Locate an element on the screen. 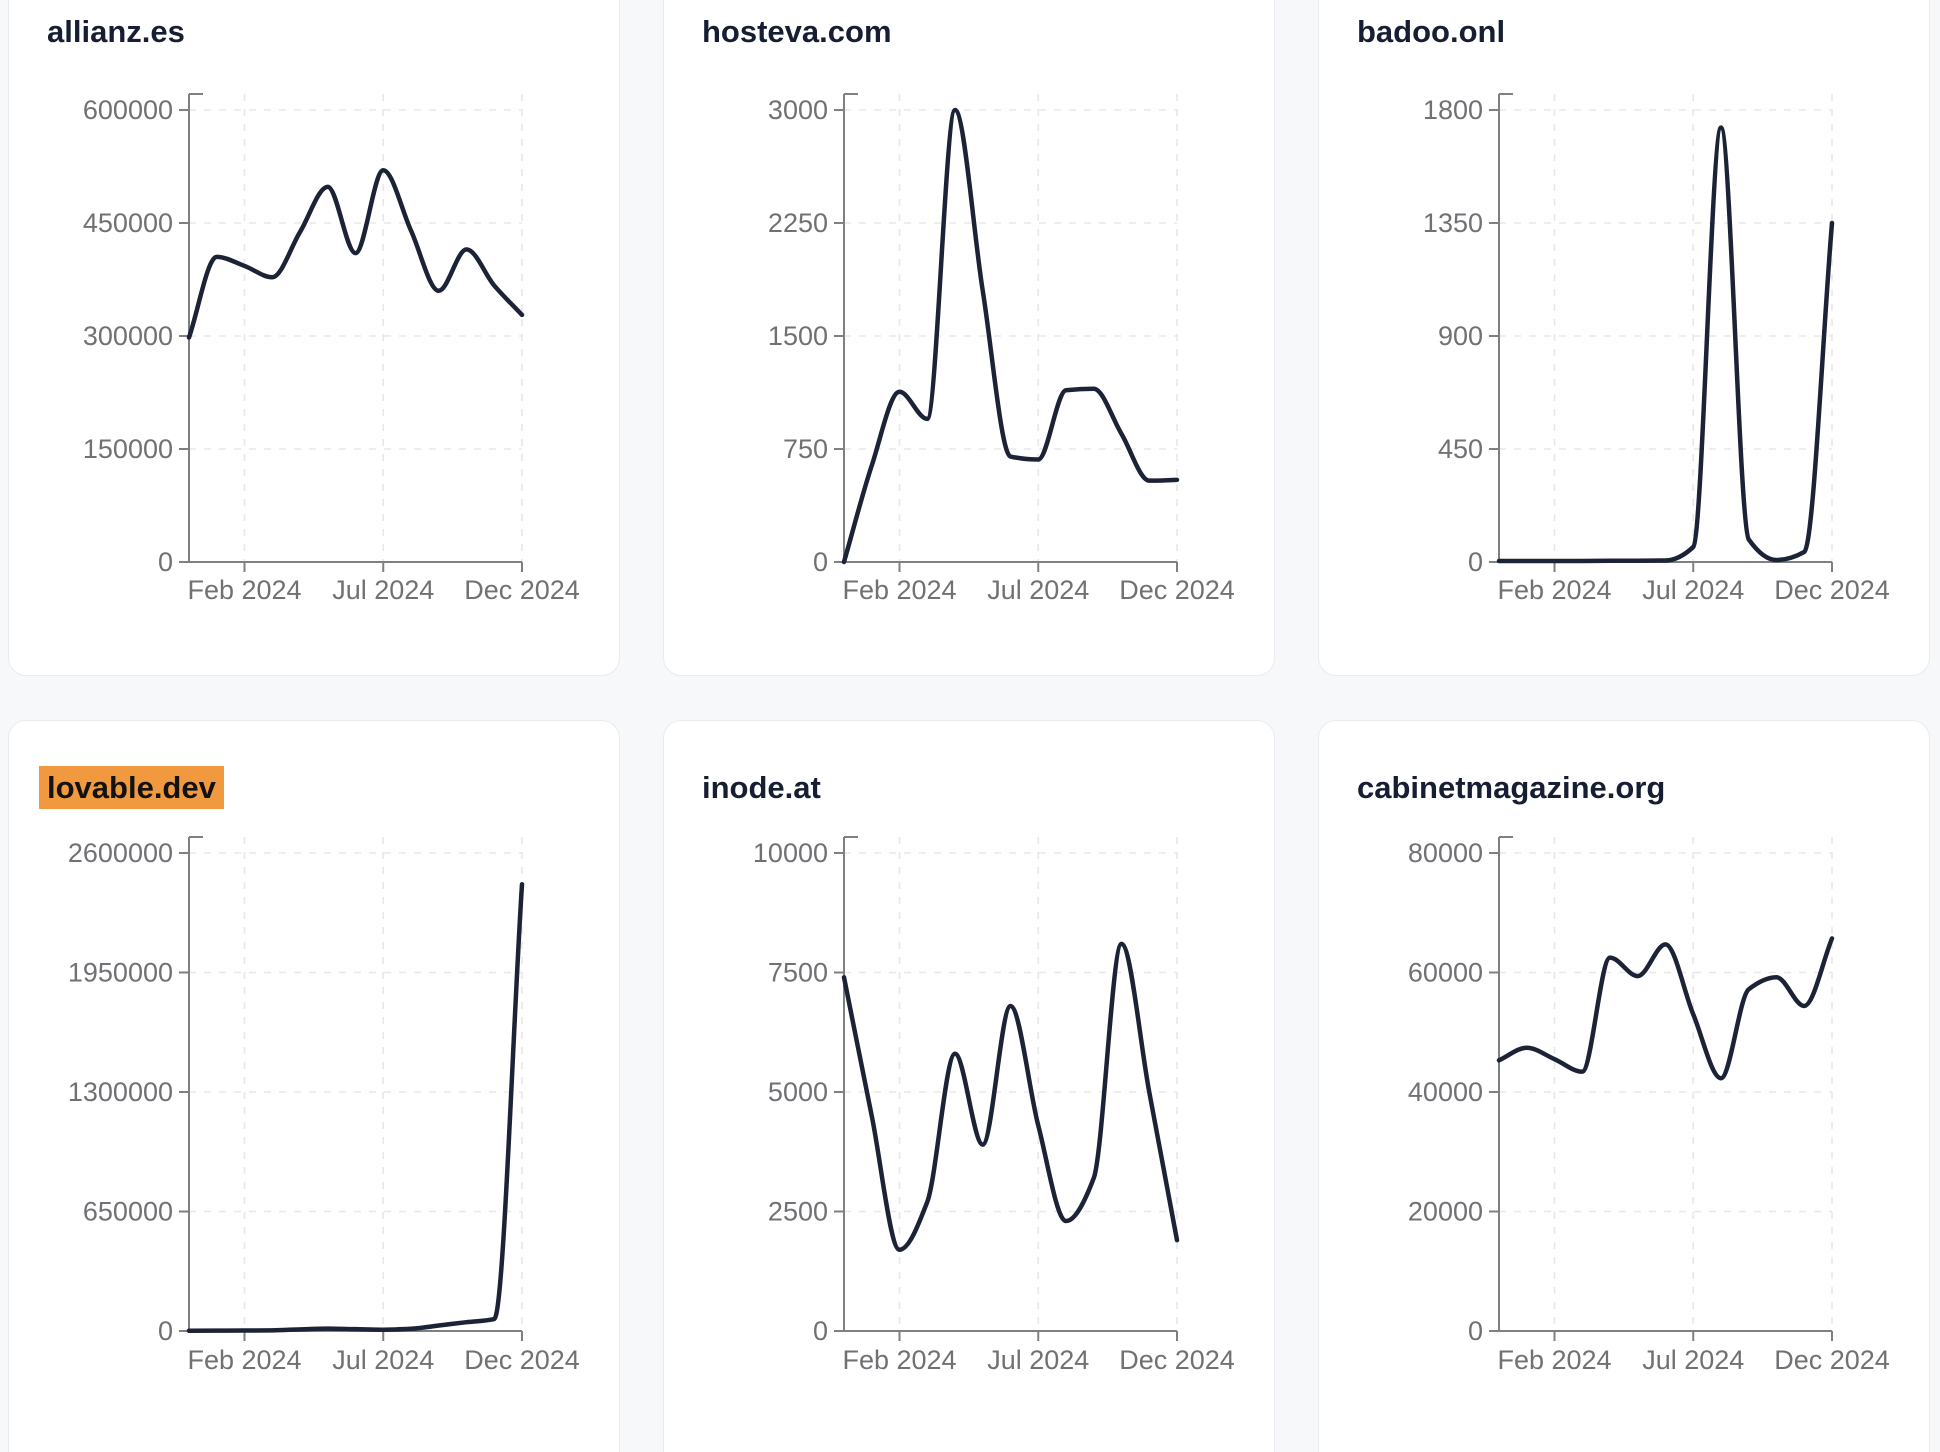 The image size is (1940, 1452). svg-text: 1500 is located at coordinates (798, 336).